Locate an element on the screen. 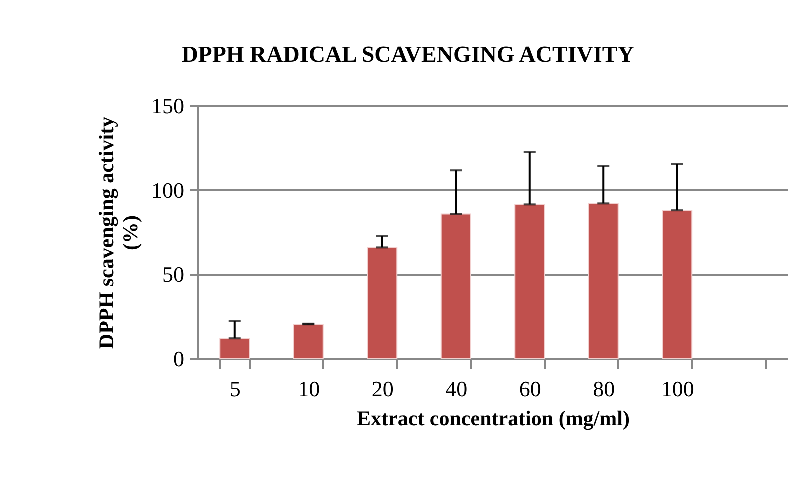  y-tick-label: 150 is located at coordinates (168, 106).